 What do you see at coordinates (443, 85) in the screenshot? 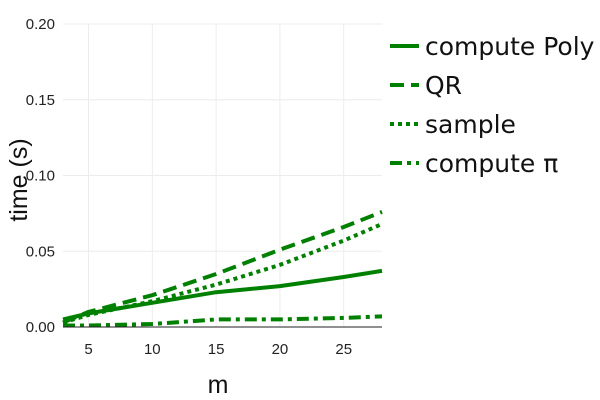
I see `legend-label: QR` at bounding box center [443, 85].